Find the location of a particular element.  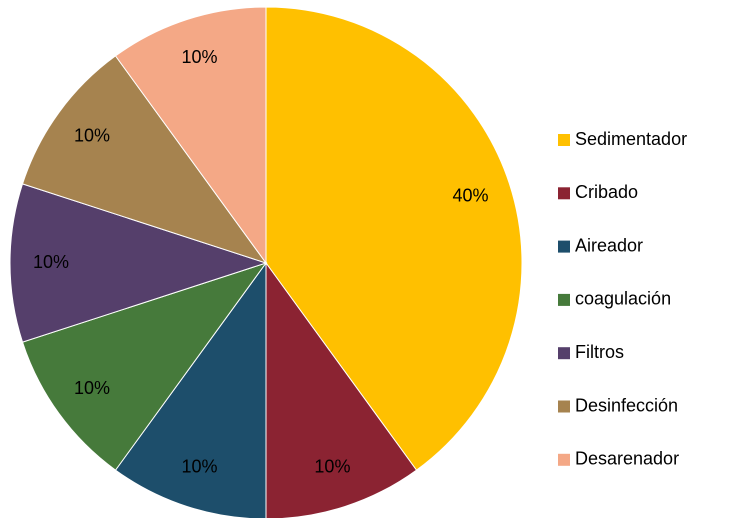

legend-label: Desarenador is located at coordinates (627, 459).